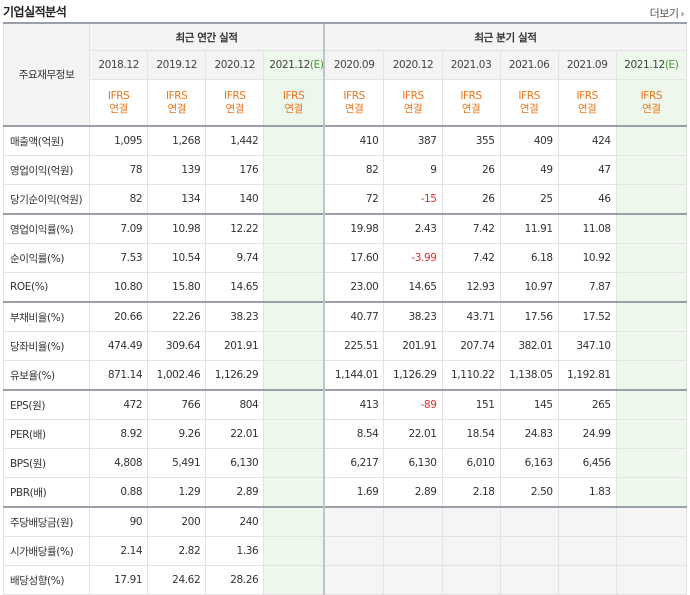 This screenshot has height=595, width=690. Describe the element at coordinates (529, 316) in the screenshot. I see `quarter-value: 17.56` at that location.